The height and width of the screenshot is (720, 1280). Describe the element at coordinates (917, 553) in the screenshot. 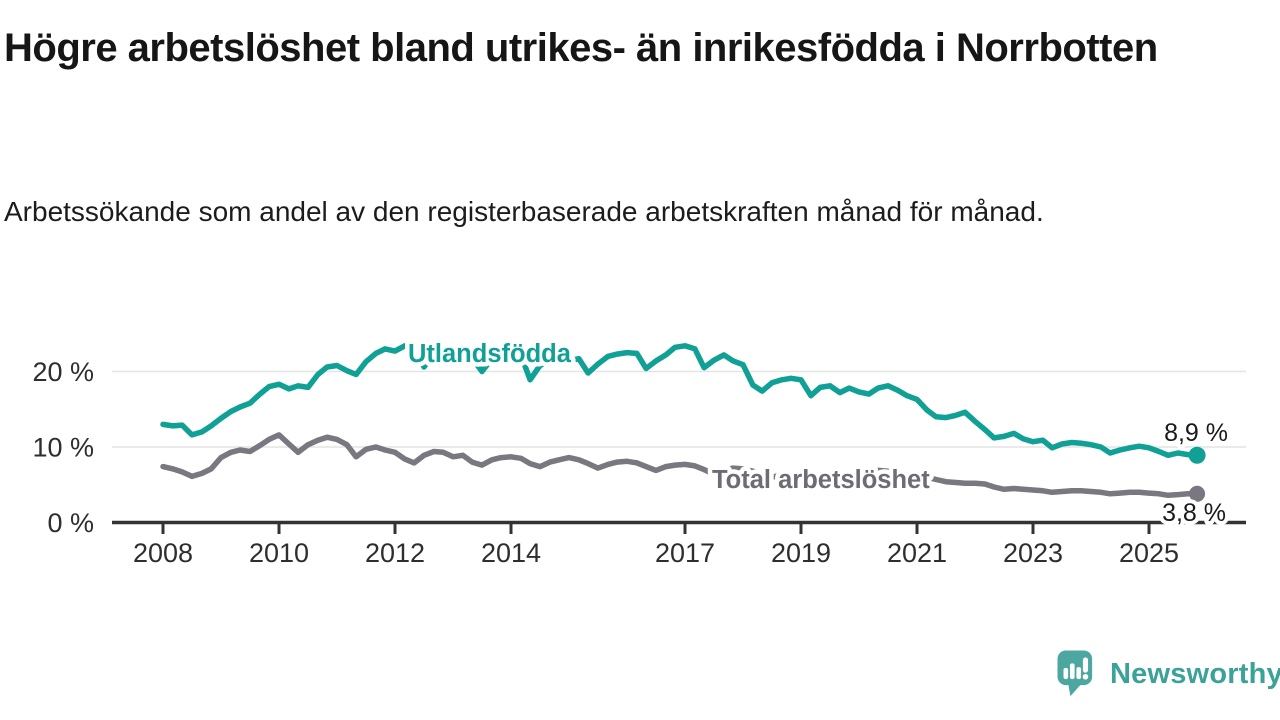

I see `x-tick-label: 2021` at that location.